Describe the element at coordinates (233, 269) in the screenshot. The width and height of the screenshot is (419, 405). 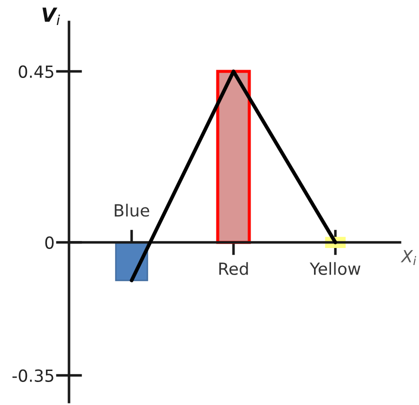
I see `x-tick-label: Red` at that location.